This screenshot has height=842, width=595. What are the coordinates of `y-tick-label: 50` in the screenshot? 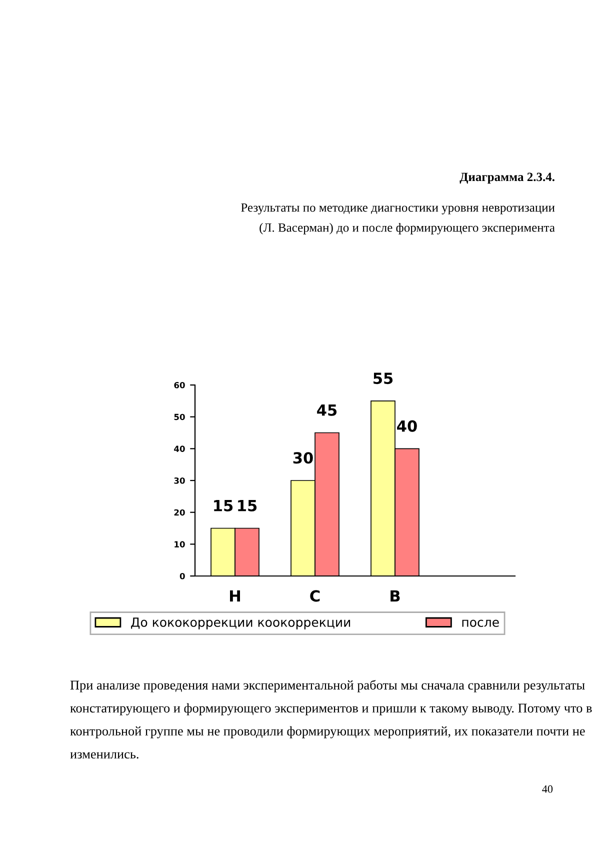 It's located at (179, 417).